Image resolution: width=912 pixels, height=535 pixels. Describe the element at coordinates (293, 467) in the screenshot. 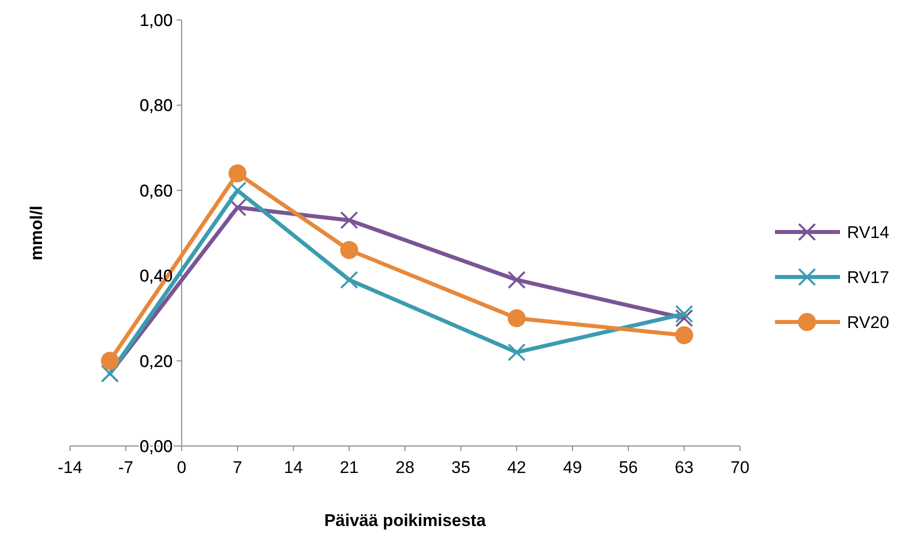

I see `x-tick-label: 14` at that location.